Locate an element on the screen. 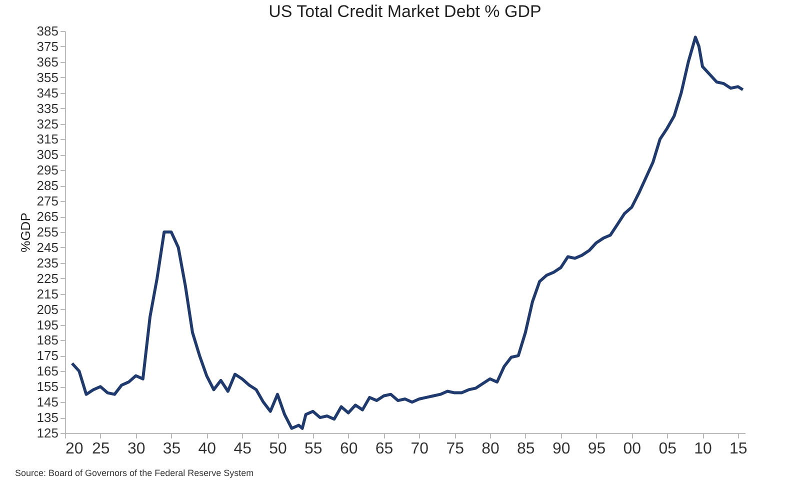 The height and width of the screenshot is (503, 792). y-tick-label: 255 is located at coordinates (47, 232).